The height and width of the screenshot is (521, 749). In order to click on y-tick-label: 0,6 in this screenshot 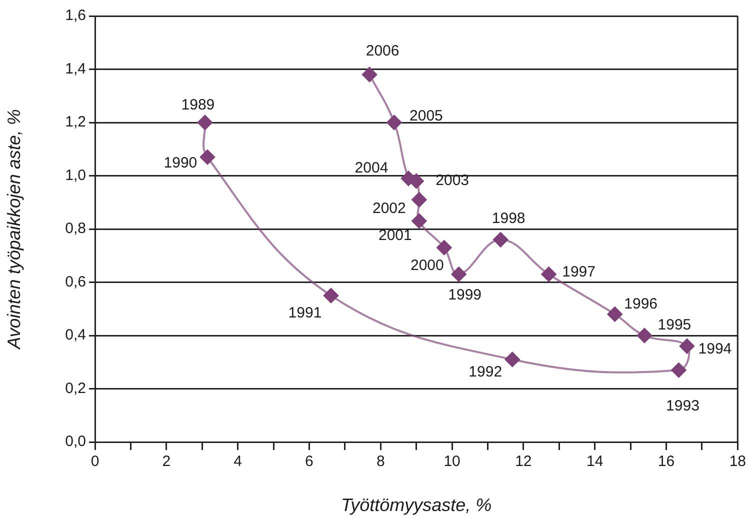, I will do `click(75, 281)`.